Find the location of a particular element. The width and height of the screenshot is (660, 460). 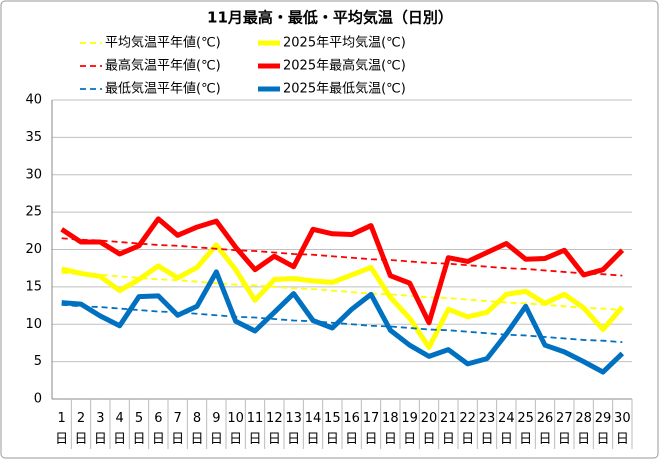

x-tick-label: 24 日 is located at coordinates (506, 429).